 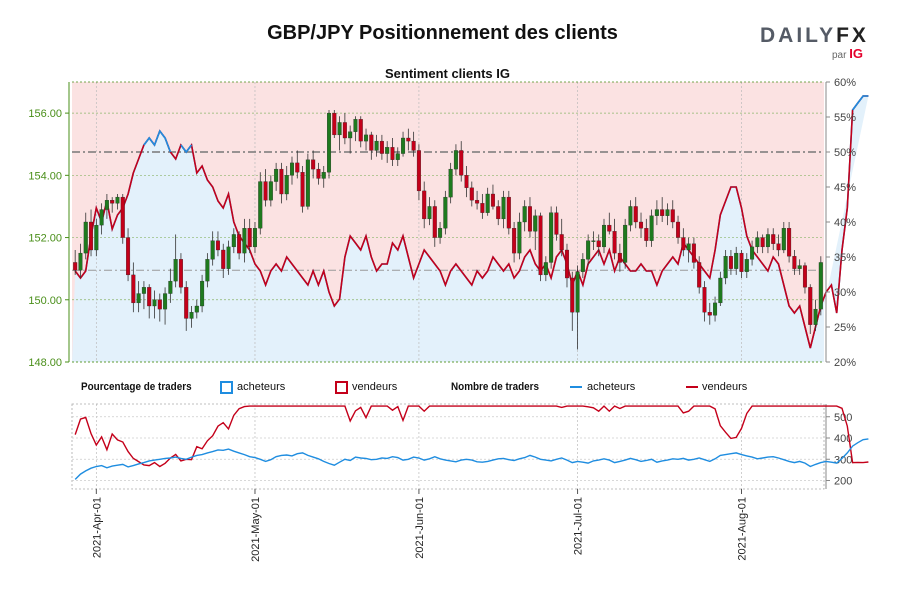 What do you see at coordinates (45, 239) in the screenshot?
I see `price-tick-label: 152.00` at bounding box center [45, 239].